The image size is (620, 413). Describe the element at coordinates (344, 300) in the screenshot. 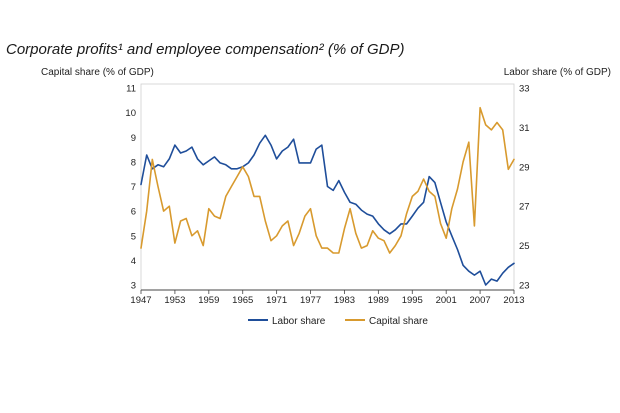

I see `x-tick-label: 1983` at that location.